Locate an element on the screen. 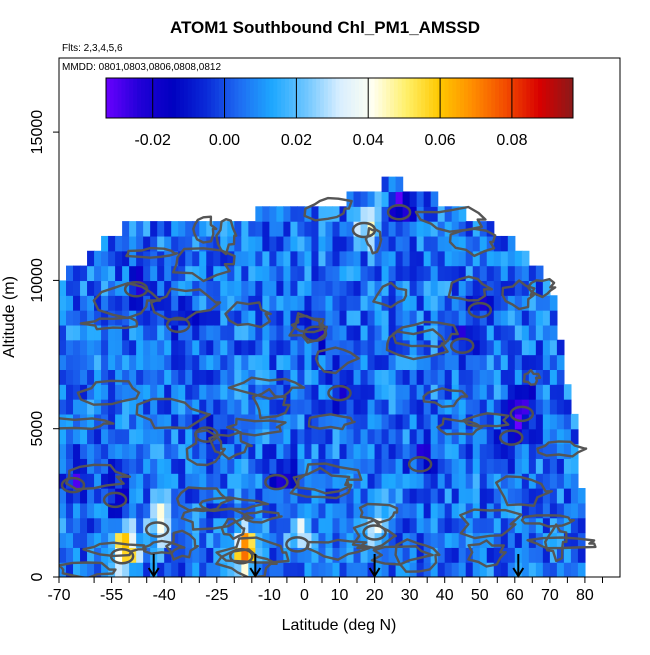  contour-loop is located at coordinates (420, 464).